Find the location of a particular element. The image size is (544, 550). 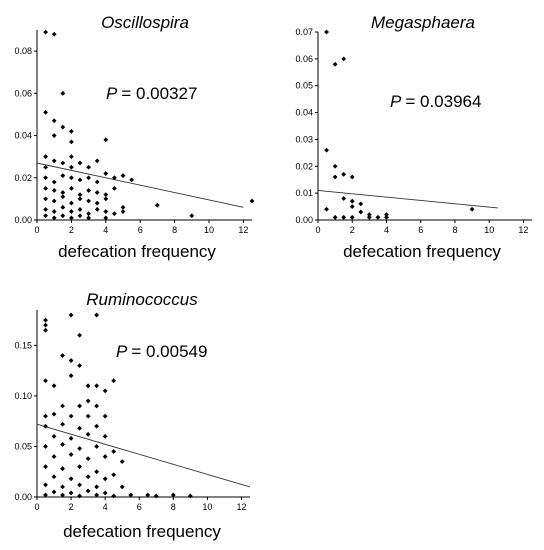

ruminococcus-trend-line is located at coordinates (143, 455).